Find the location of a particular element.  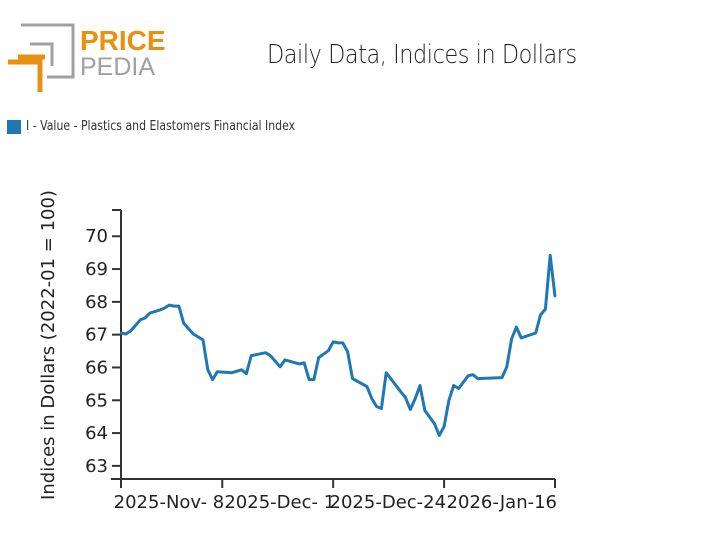

x-tick-label: 2025-Nov- 8 is located at coordinates (169, 502).